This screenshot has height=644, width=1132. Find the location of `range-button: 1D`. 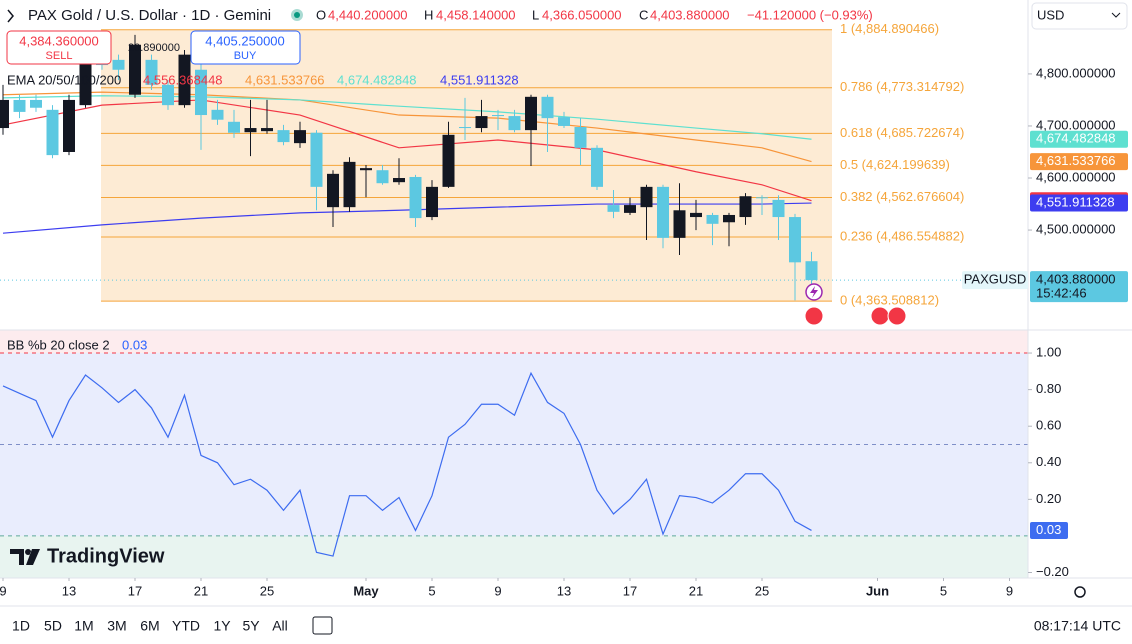

range-button: 1D is located at coordinates (21, 626).